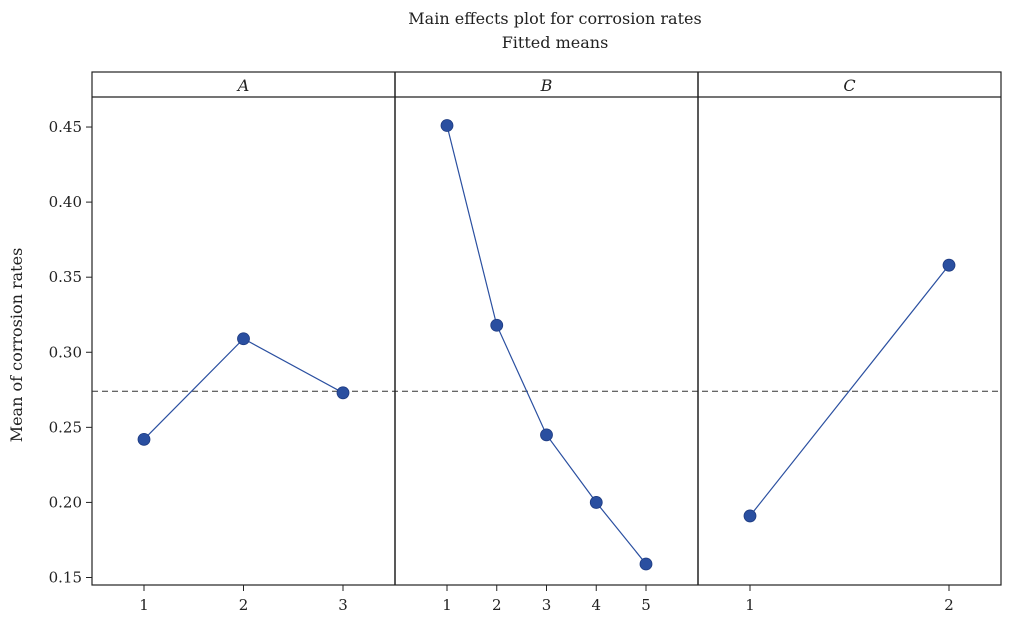  I want to click on y-axis-label: Mean of corrosion rates, so click(16, 345).